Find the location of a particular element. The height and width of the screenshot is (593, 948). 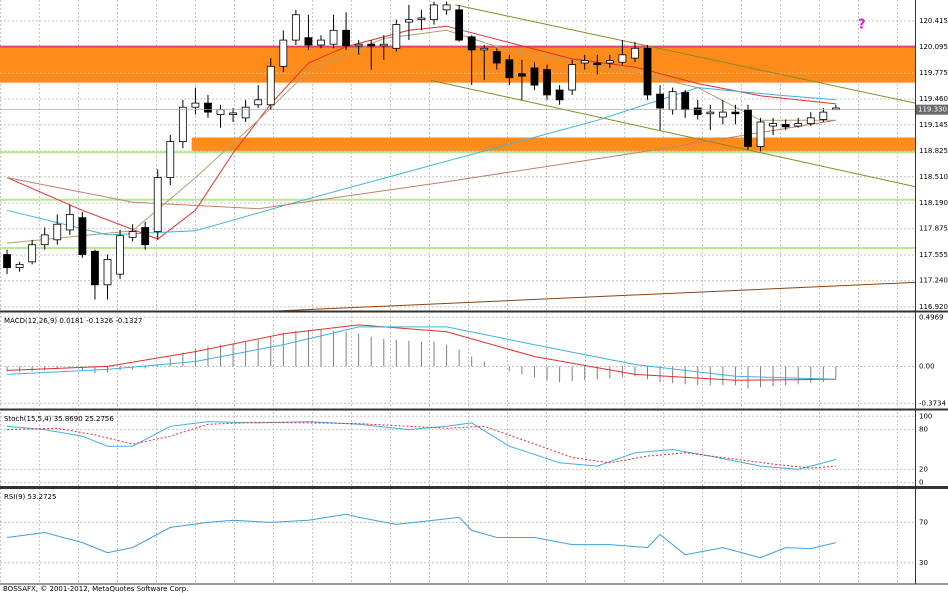

y-tick-label: 0.4969 is located at coordinates (931, 317).